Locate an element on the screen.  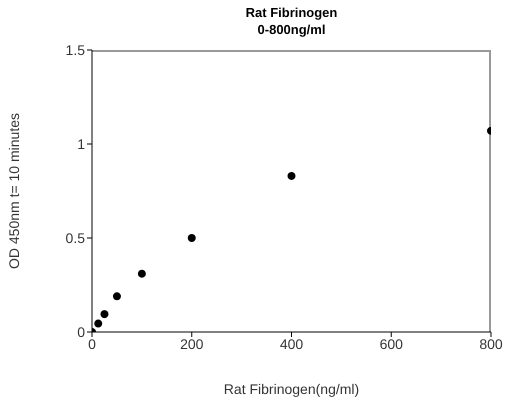
x-tick-label: 800 is located at coordinates (491, 344).